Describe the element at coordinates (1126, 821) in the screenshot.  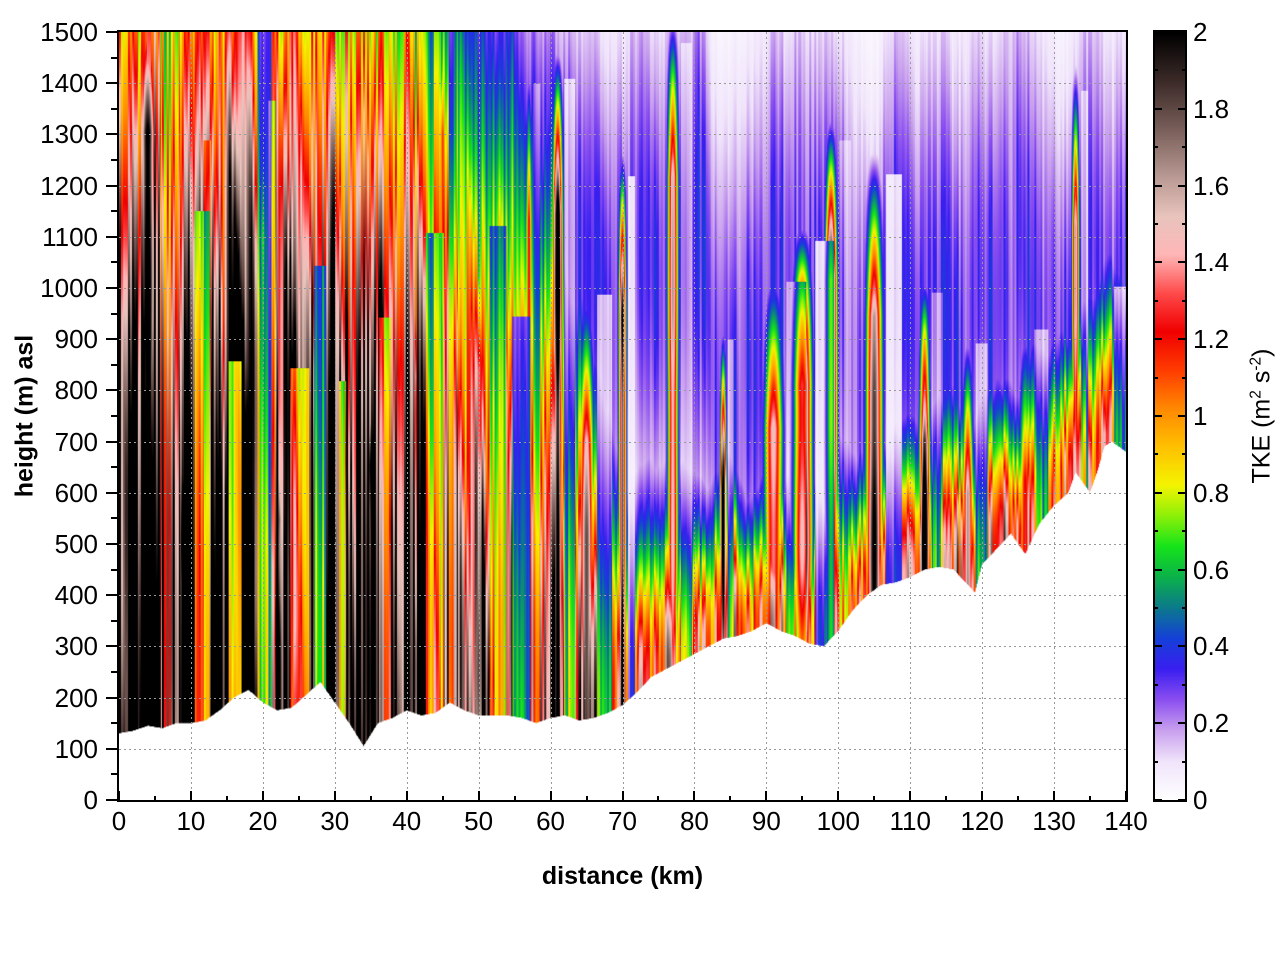
I see `x-tick-label: 140` at that location.